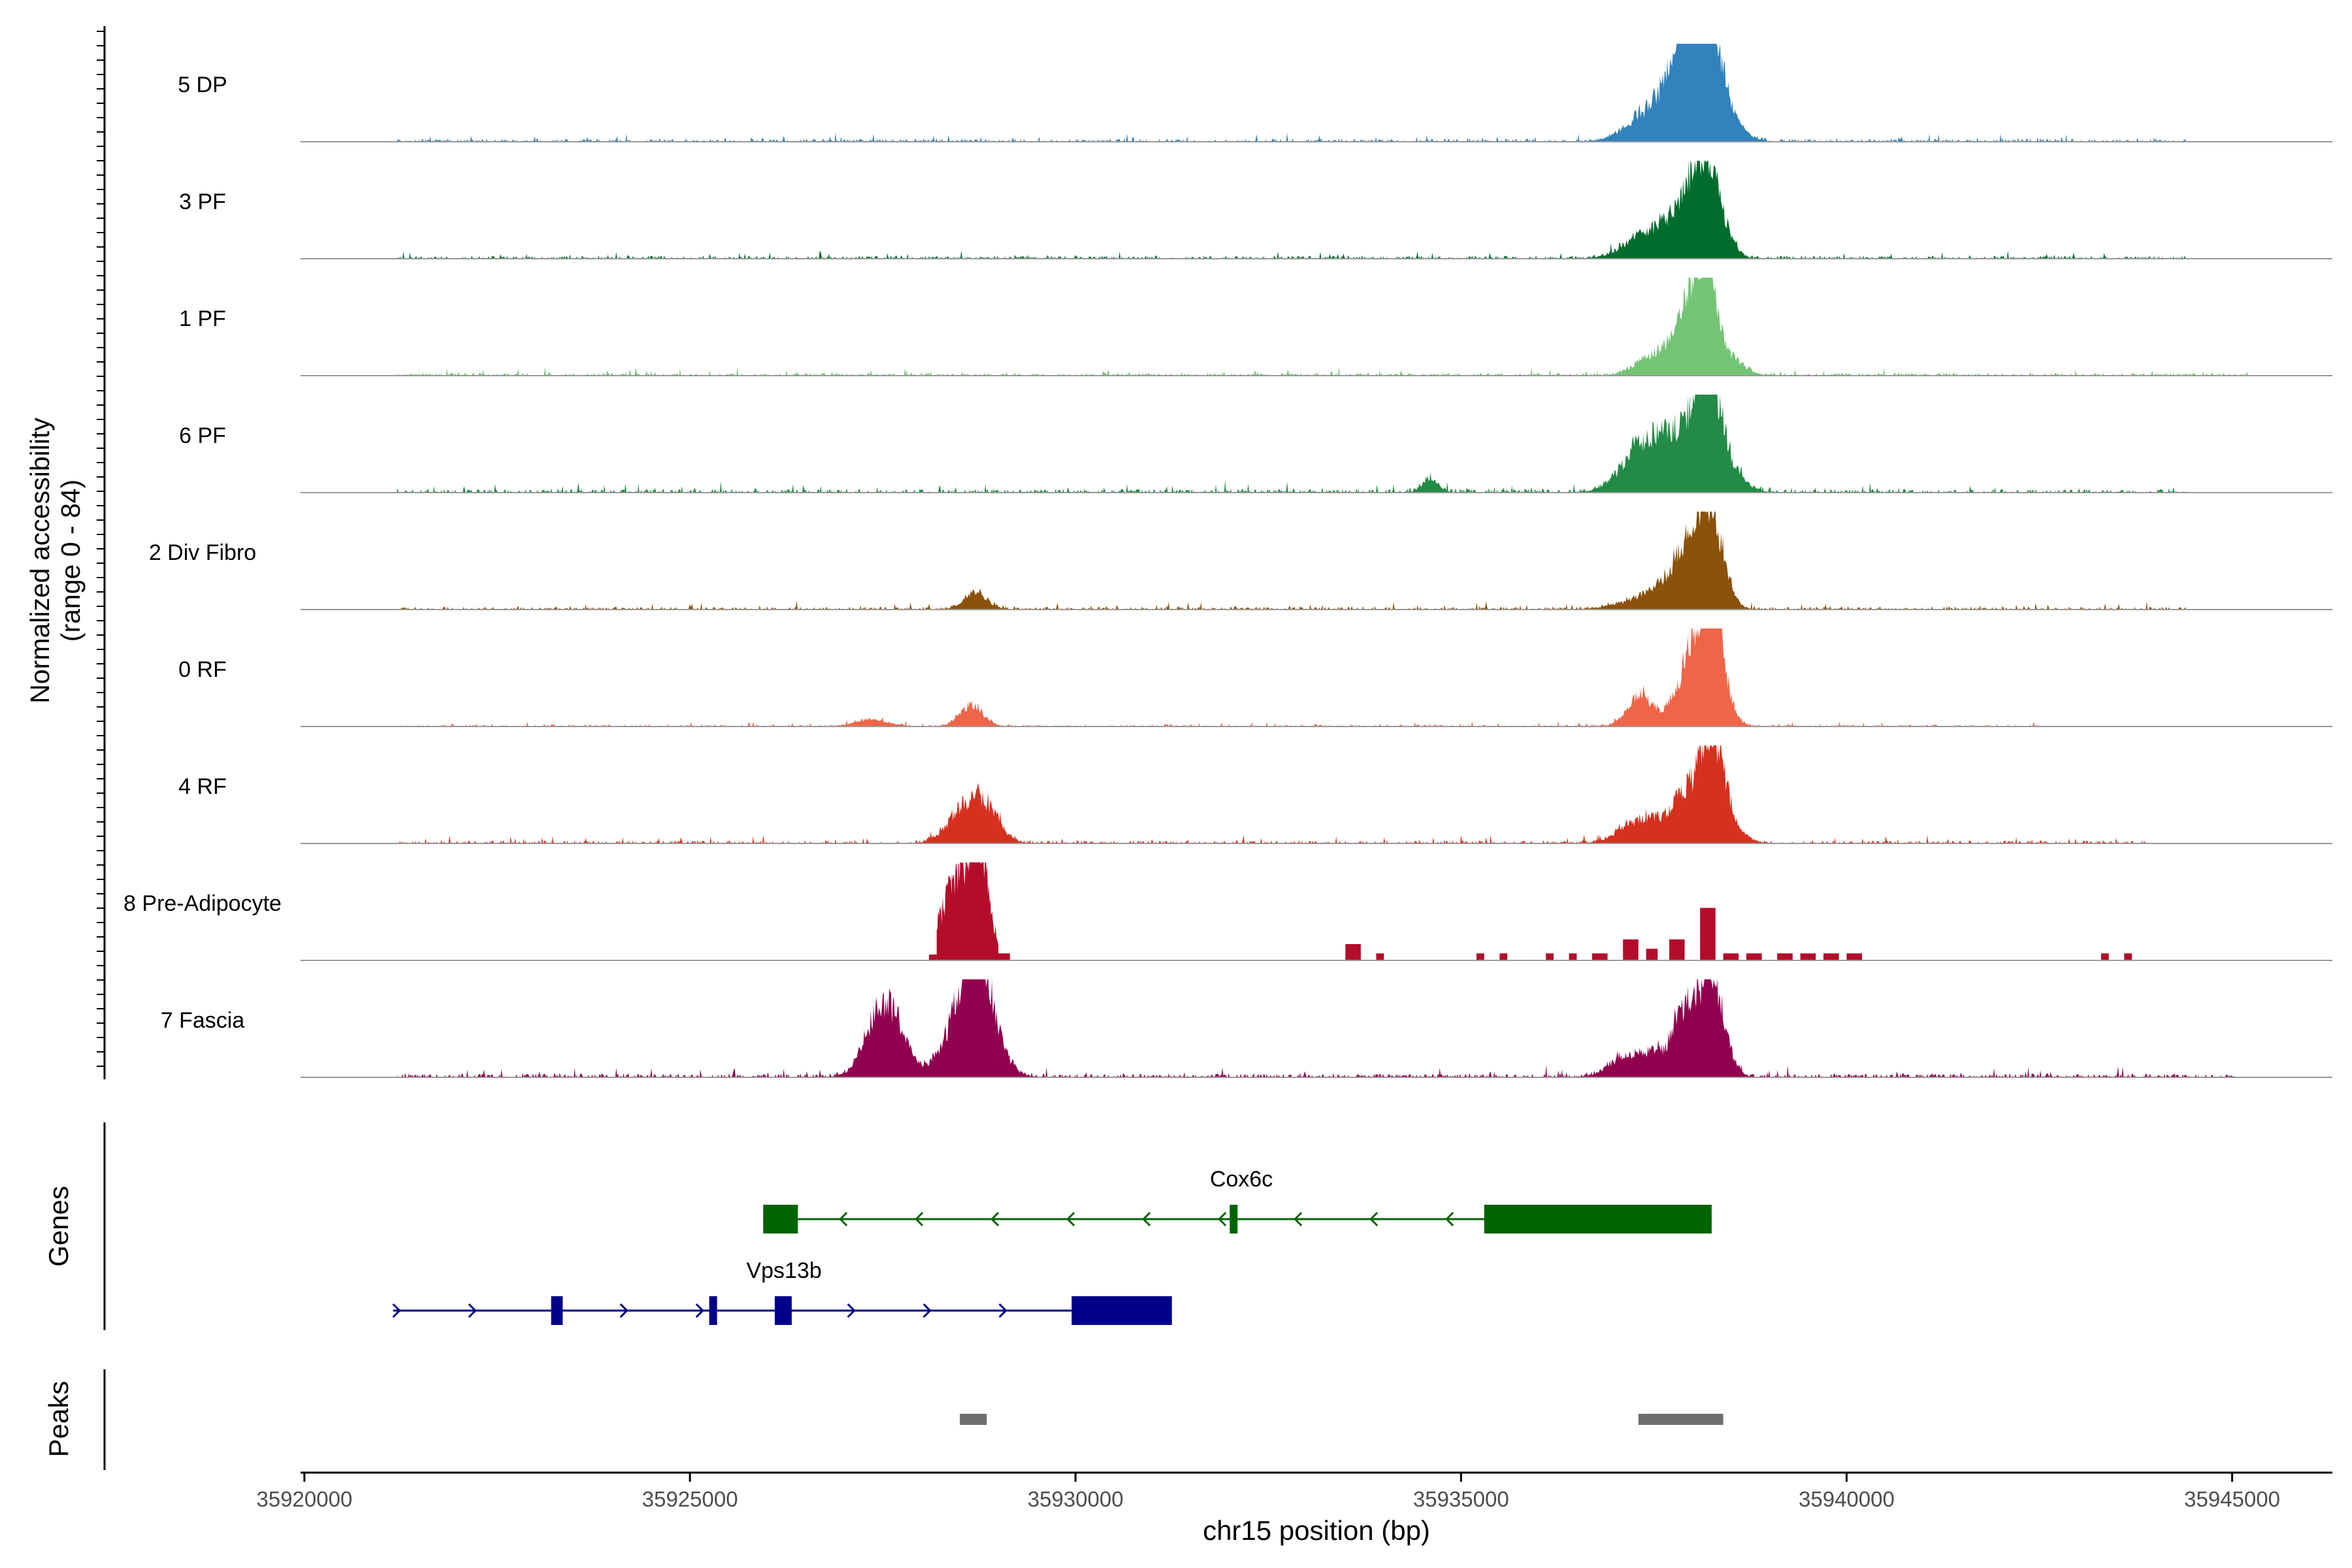 Image resolution: width=2352 pixels, height=1568 pixels. I want to click on peaks-panel-label: Peaks, so click(58, 1419).